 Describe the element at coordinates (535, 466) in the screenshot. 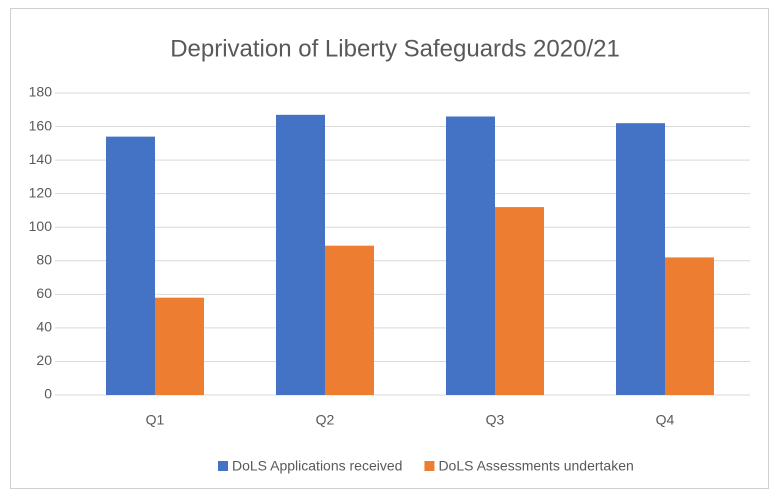

I see `legend-label: DoLS Assessments undertaken` at that location.